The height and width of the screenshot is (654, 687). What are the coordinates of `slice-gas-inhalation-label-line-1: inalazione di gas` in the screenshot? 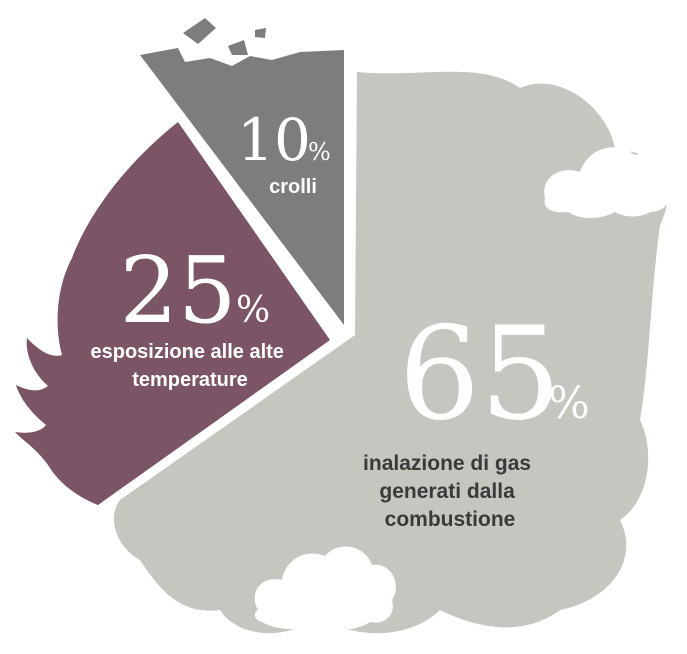 It's located at (447, 463).